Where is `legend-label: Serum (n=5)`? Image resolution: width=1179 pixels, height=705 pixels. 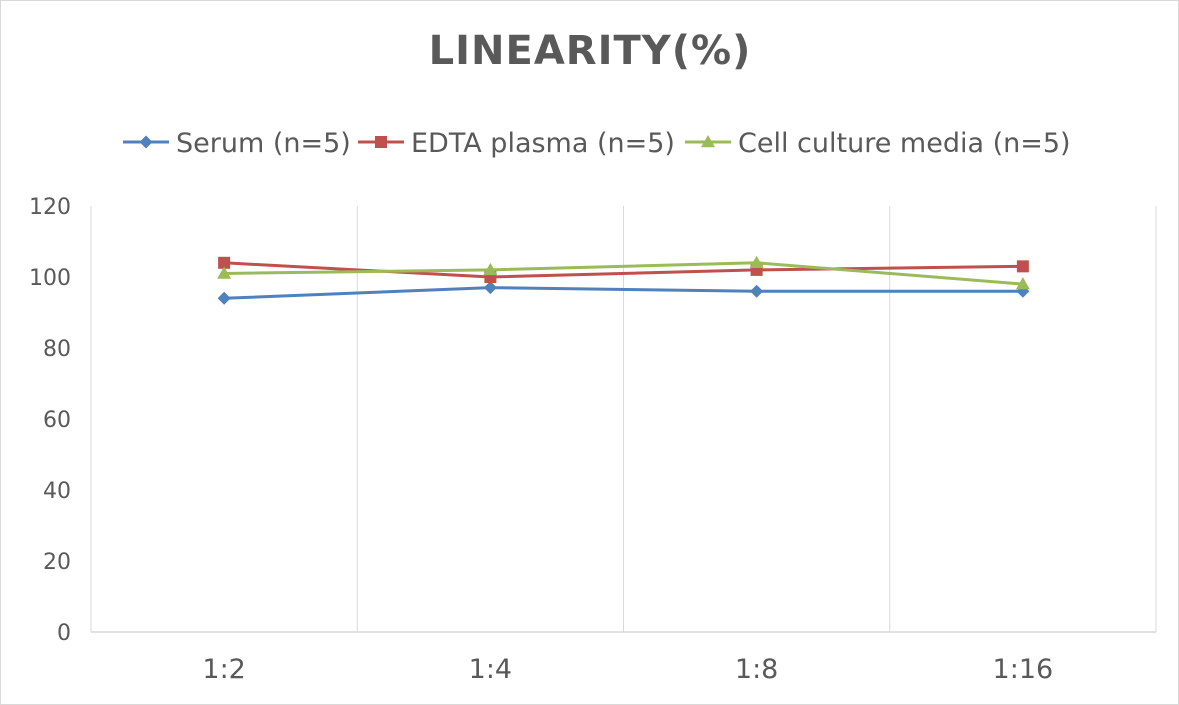
legend-label: Serum (n=5) is located at coordinates (263, 143).